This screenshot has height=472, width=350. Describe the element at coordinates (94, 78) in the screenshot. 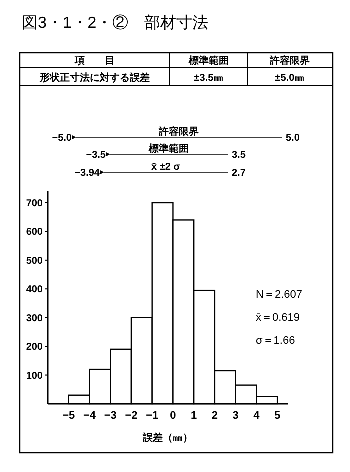

I see `text: 形状正寸法に対する誤差` at that location.